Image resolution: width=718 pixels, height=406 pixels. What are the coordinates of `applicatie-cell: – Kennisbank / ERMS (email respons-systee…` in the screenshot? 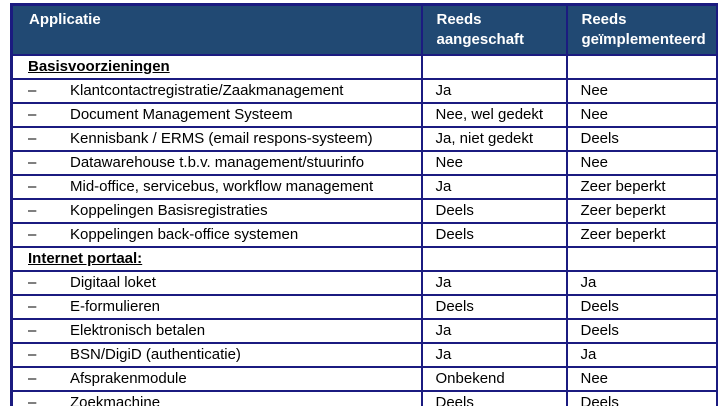 It's located at (216, 139).